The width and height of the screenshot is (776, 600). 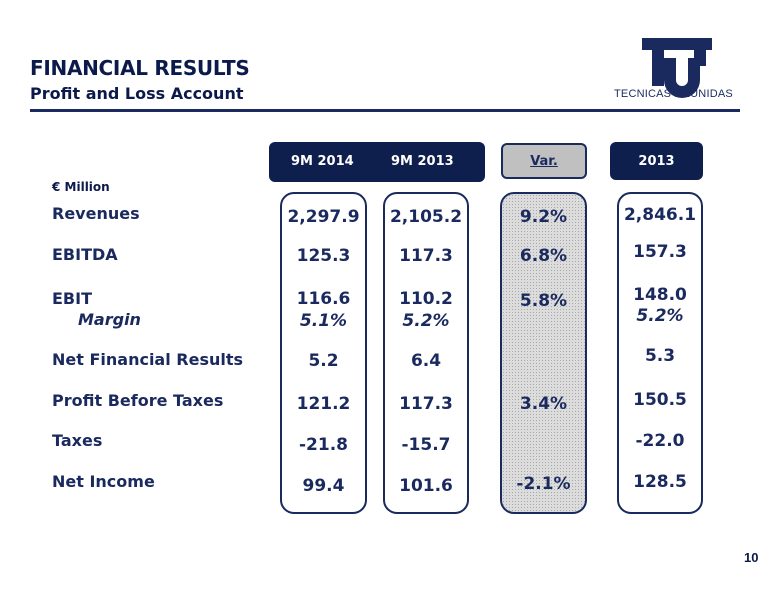 I want to click on column-box-9m-2014, so click(x=323, y=353).